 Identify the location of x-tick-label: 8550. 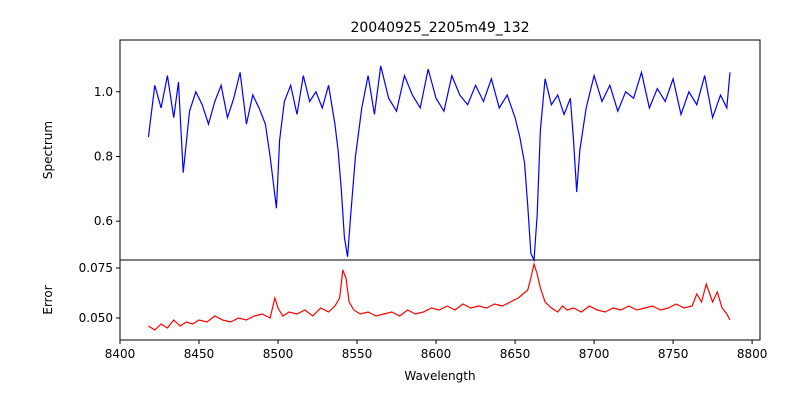
(357, 354).